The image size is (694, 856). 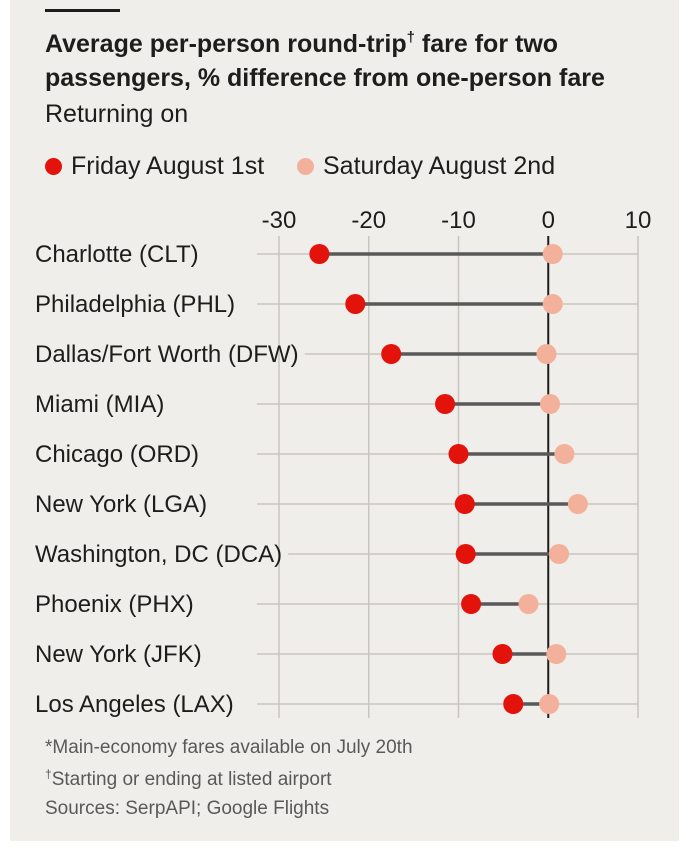 What do you see at coordinates (458, 220) in the screenshot?
I see `x-tick-label: -10` at bounding box center [458, 220].